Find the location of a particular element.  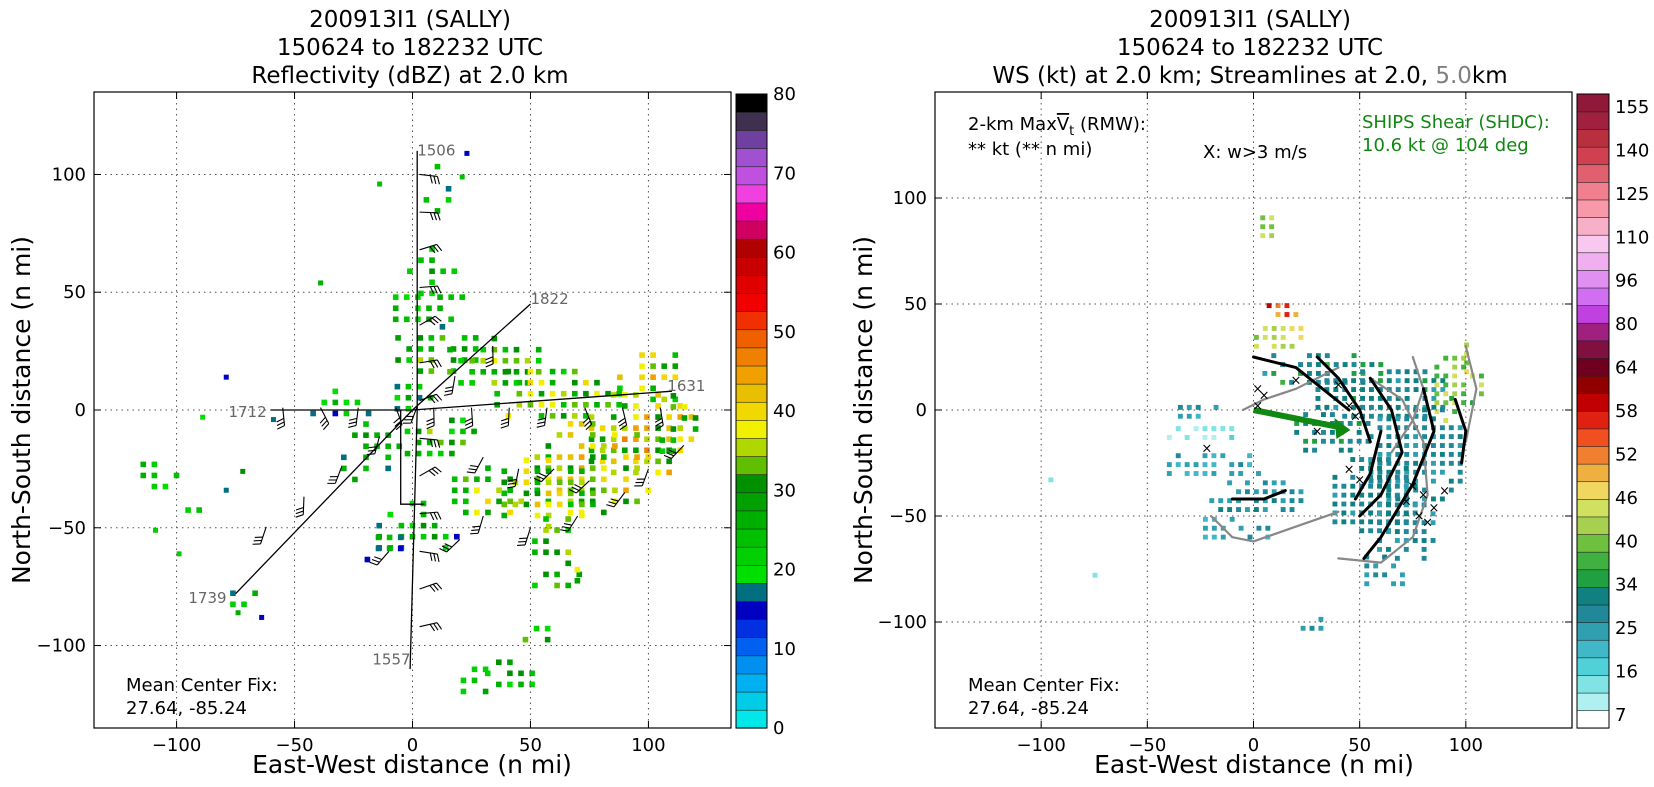

left-colorbar-label: 50 is located at coordinates (784, 332).